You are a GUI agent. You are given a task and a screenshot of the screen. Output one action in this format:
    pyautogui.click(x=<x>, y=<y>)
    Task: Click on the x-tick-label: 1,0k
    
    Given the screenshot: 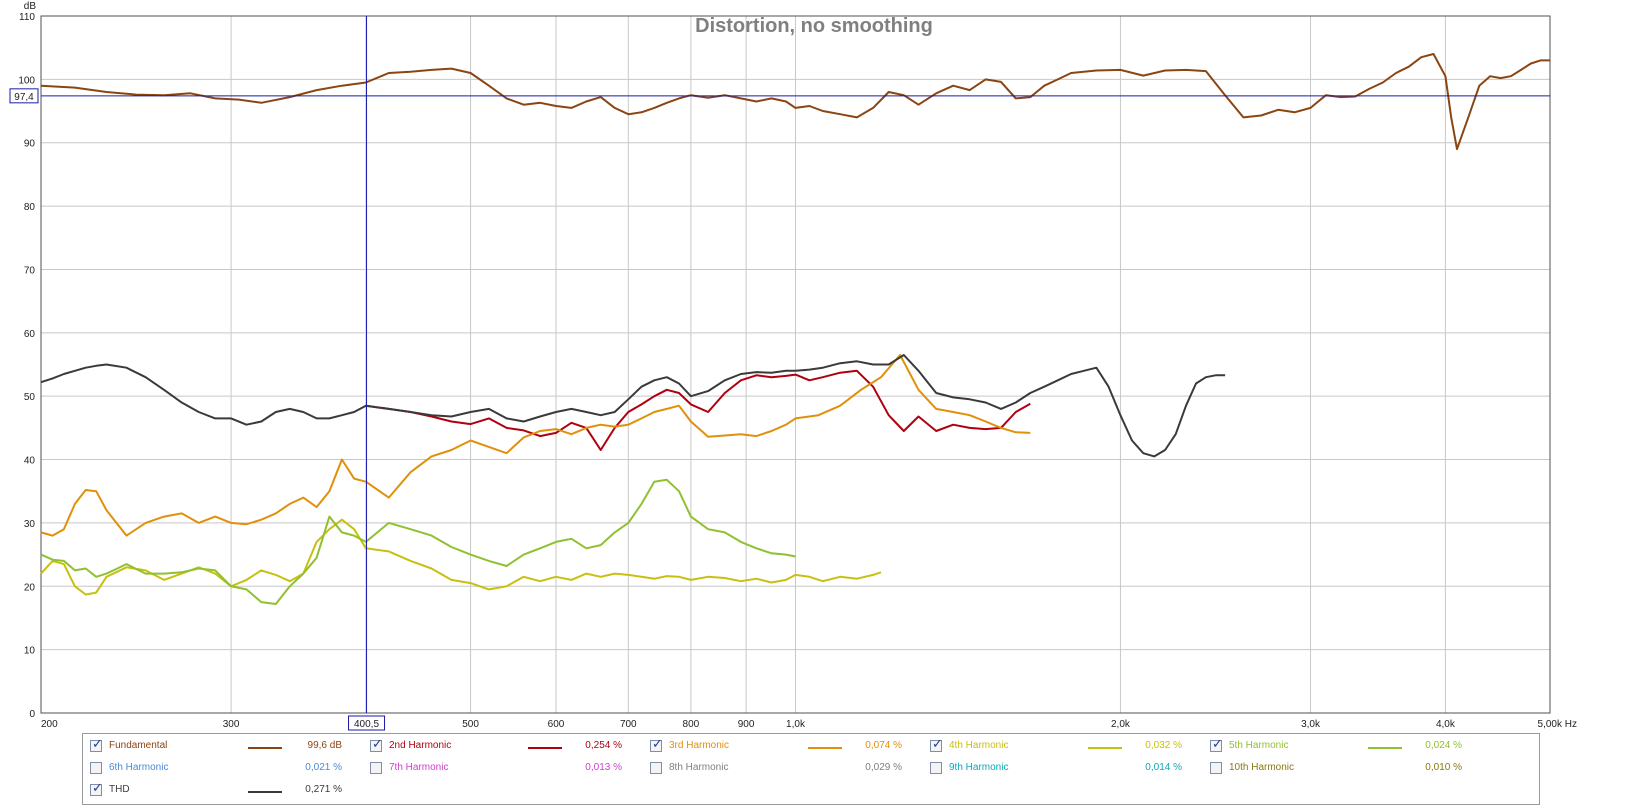 What is the action you would take?
    pyautogui.click(x=796, y=724)
    